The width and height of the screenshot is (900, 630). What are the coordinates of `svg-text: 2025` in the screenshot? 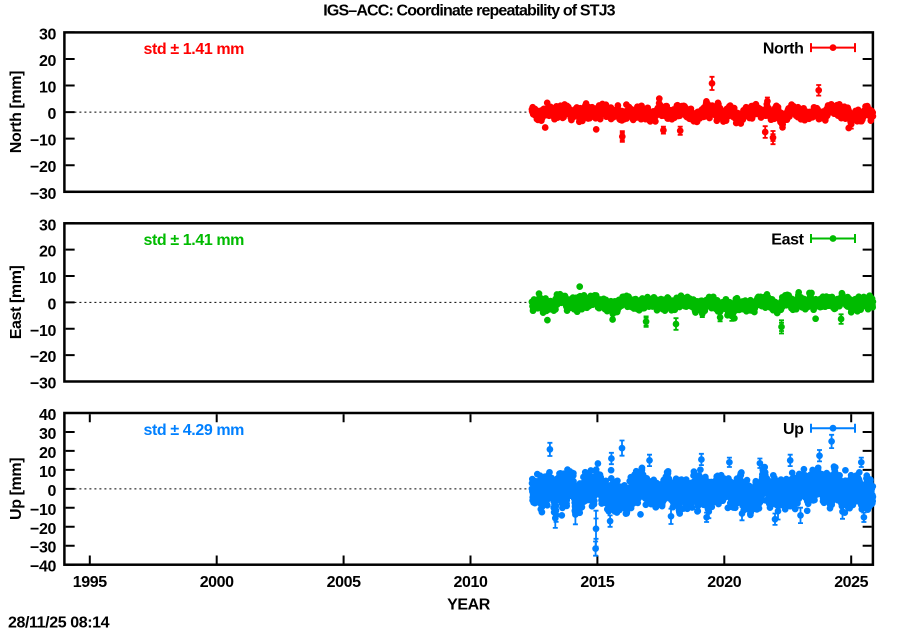 It's located at (851, 582).